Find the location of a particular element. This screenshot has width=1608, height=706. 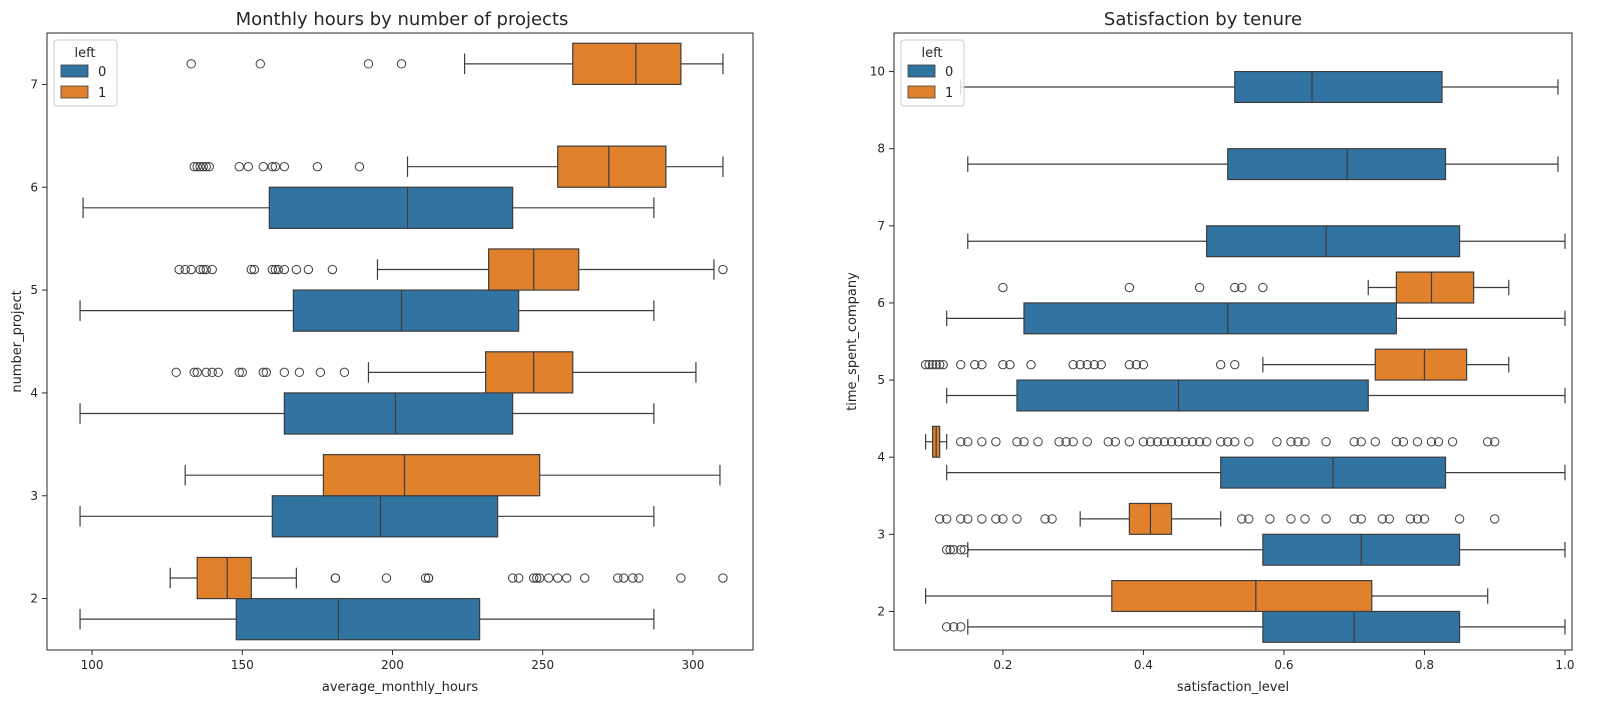

legend-label-0: 0 is located at coordinates (949, 72).